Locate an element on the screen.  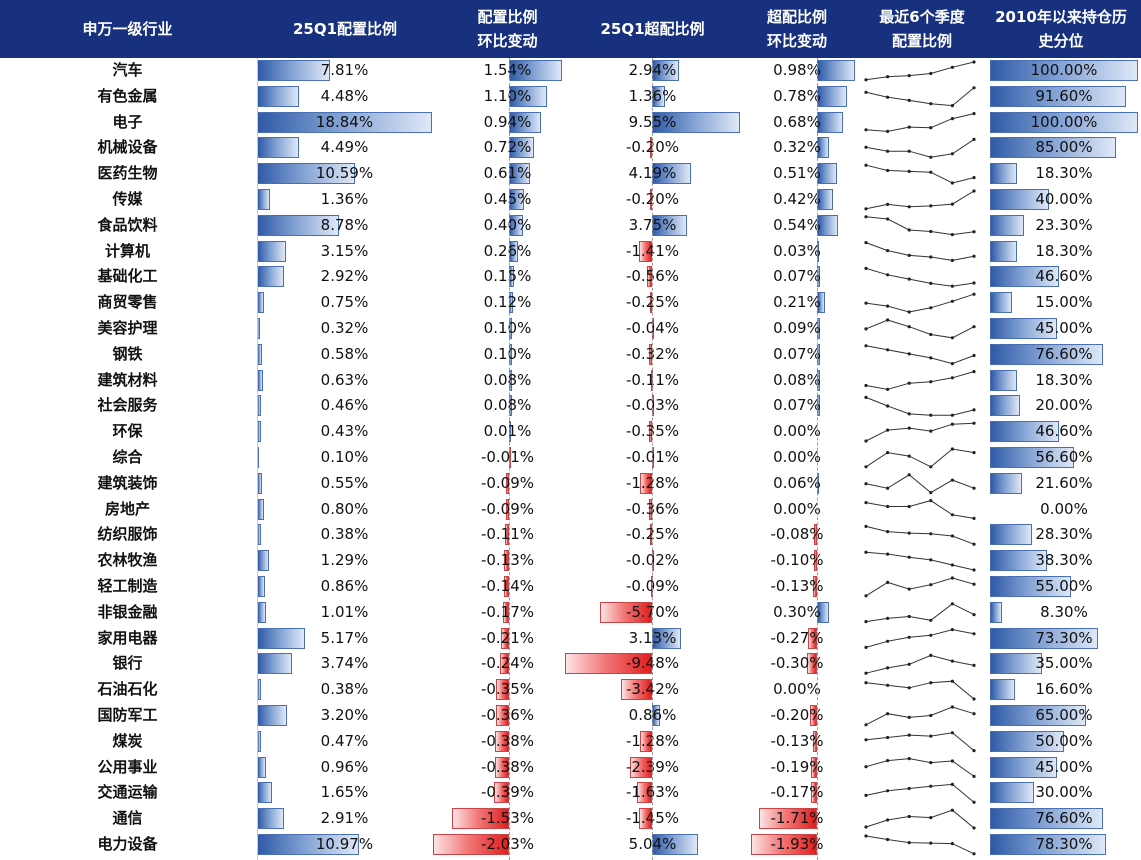
table-row: 钢铁 0.58% 0.10% -0.32% 0.07% 76.60% is located at coordinates (570, 355).